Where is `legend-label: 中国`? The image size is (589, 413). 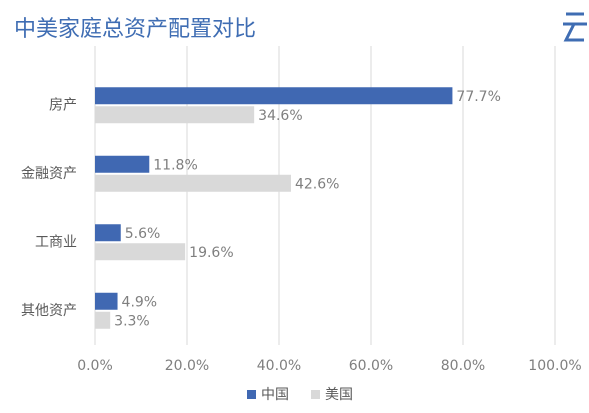 legend-label: 中国 is located at coordinates (275, 395).